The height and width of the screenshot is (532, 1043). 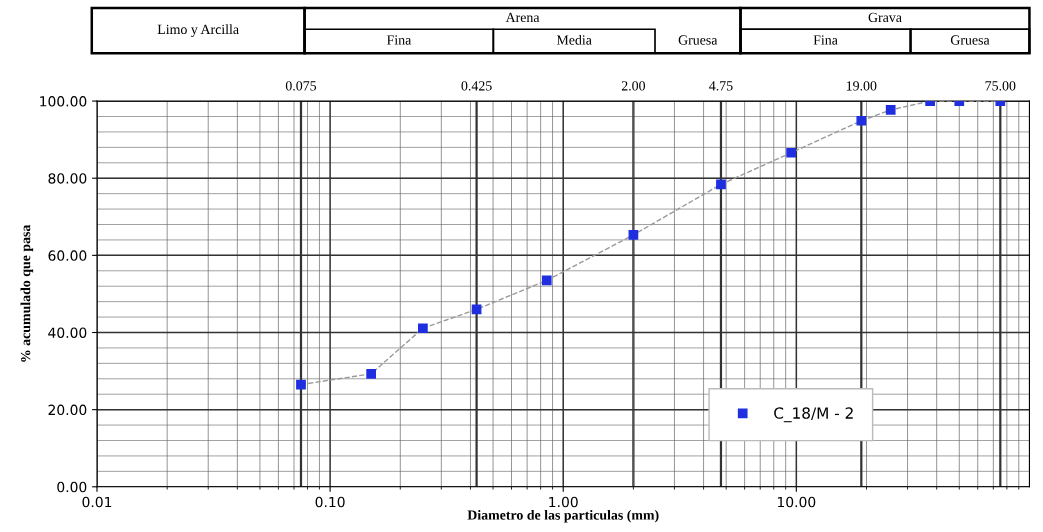 I want to click on text: Grava, so click(x=885, y=17).